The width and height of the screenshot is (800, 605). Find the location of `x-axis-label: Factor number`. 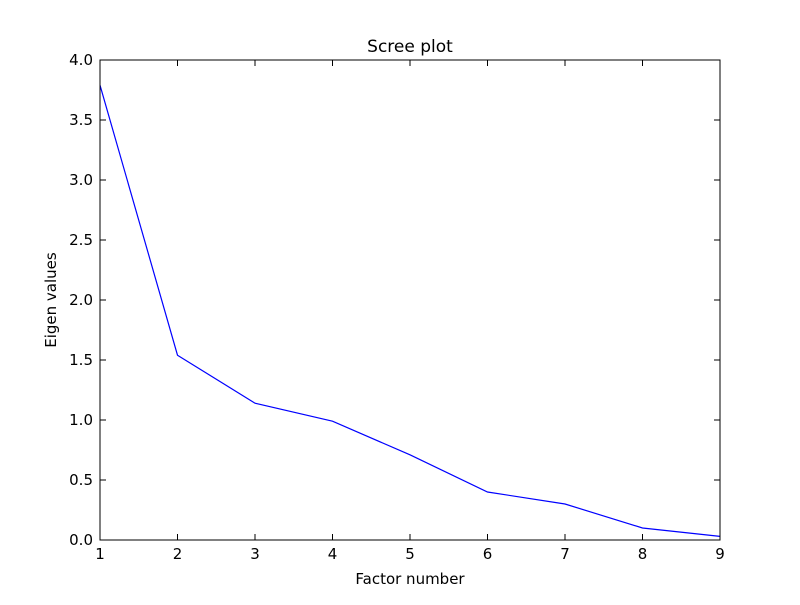

x-axis-label: Factor number is located at coordinates (410, 579).